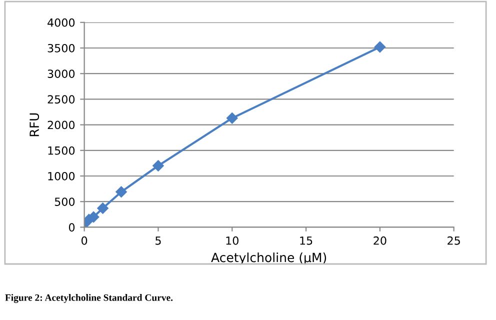 This screenshot has height=320, width=496. Describe the element at coordinates (158, 240) in the screenshot. I see `x-tick-label: 5` at that location.